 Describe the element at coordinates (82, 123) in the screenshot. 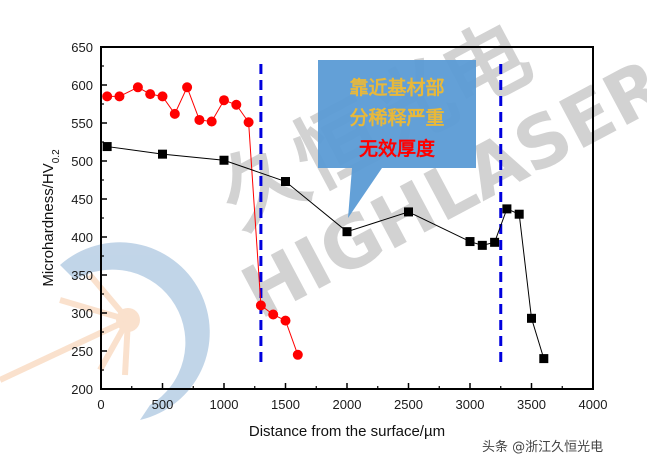

I see `svg-text: 550` at that location.